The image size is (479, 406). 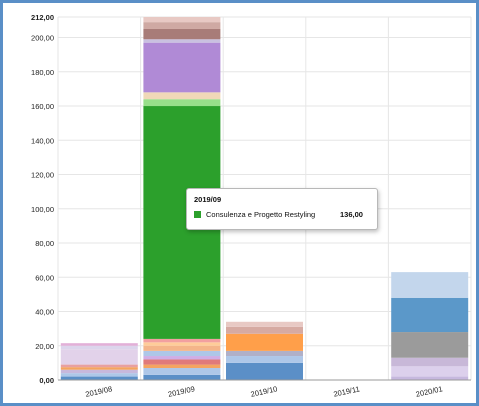 I want to click on y-tick-label: 80,00, so click(x=44, y=243).